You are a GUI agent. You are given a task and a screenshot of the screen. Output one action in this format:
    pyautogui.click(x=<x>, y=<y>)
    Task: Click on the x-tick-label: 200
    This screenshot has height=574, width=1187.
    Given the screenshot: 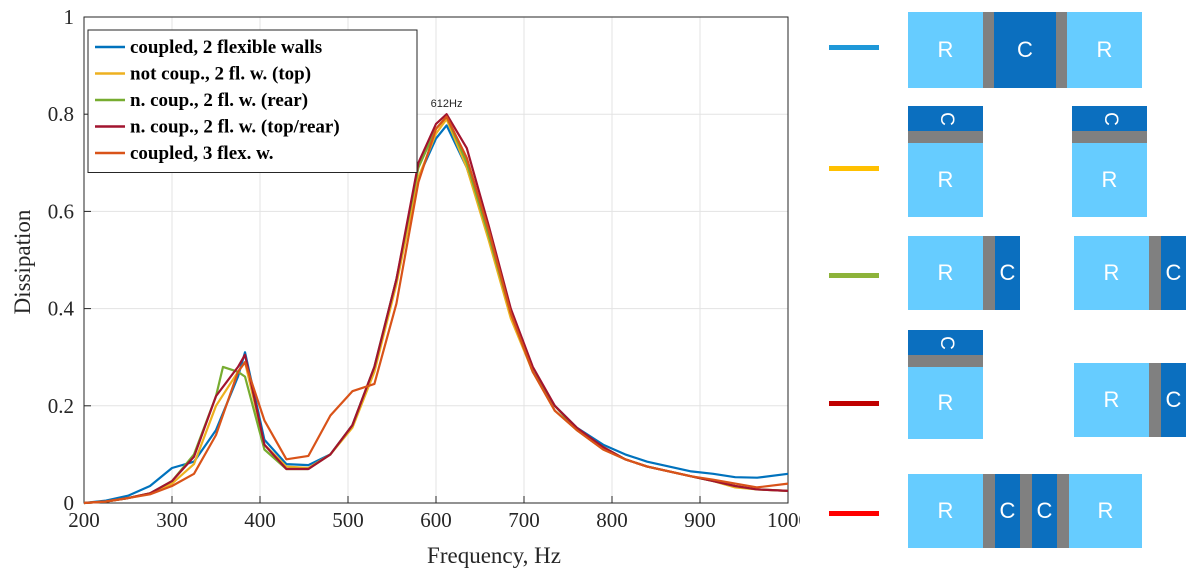 What is the action you would take?
    pyautogui.click(x=84, y=520)
    